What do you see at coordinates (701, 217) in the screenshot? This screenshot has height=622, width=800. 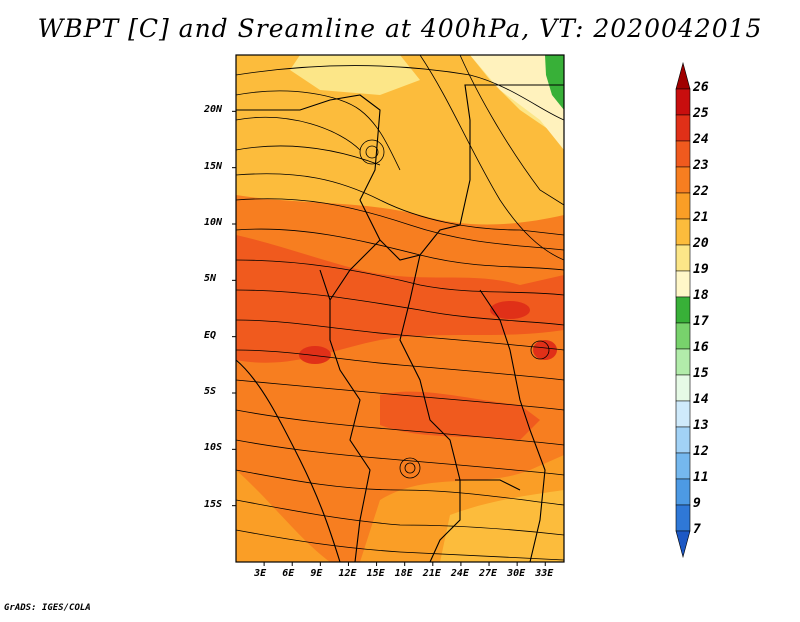 I see `colorbar-level-label: 21` at bounding box center [701, 217].